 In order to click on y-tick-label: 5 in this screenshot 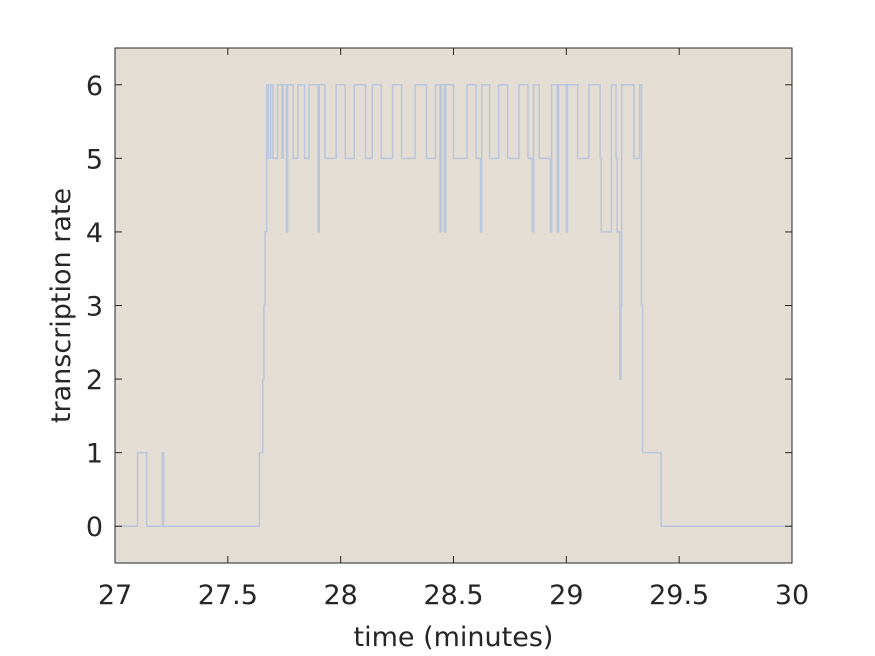, I will do `click(94, 159)`.